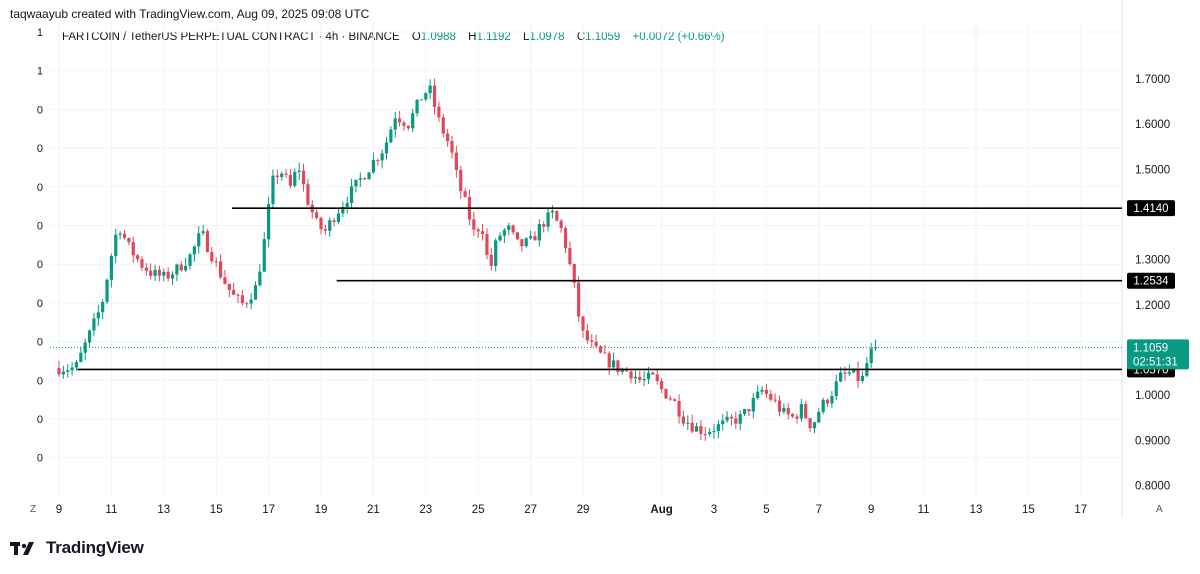 Image resolution: width=1200 pixels, height=574 pixels. I want to click on bar-countdown: 02:51:31, so click(1155, 362).